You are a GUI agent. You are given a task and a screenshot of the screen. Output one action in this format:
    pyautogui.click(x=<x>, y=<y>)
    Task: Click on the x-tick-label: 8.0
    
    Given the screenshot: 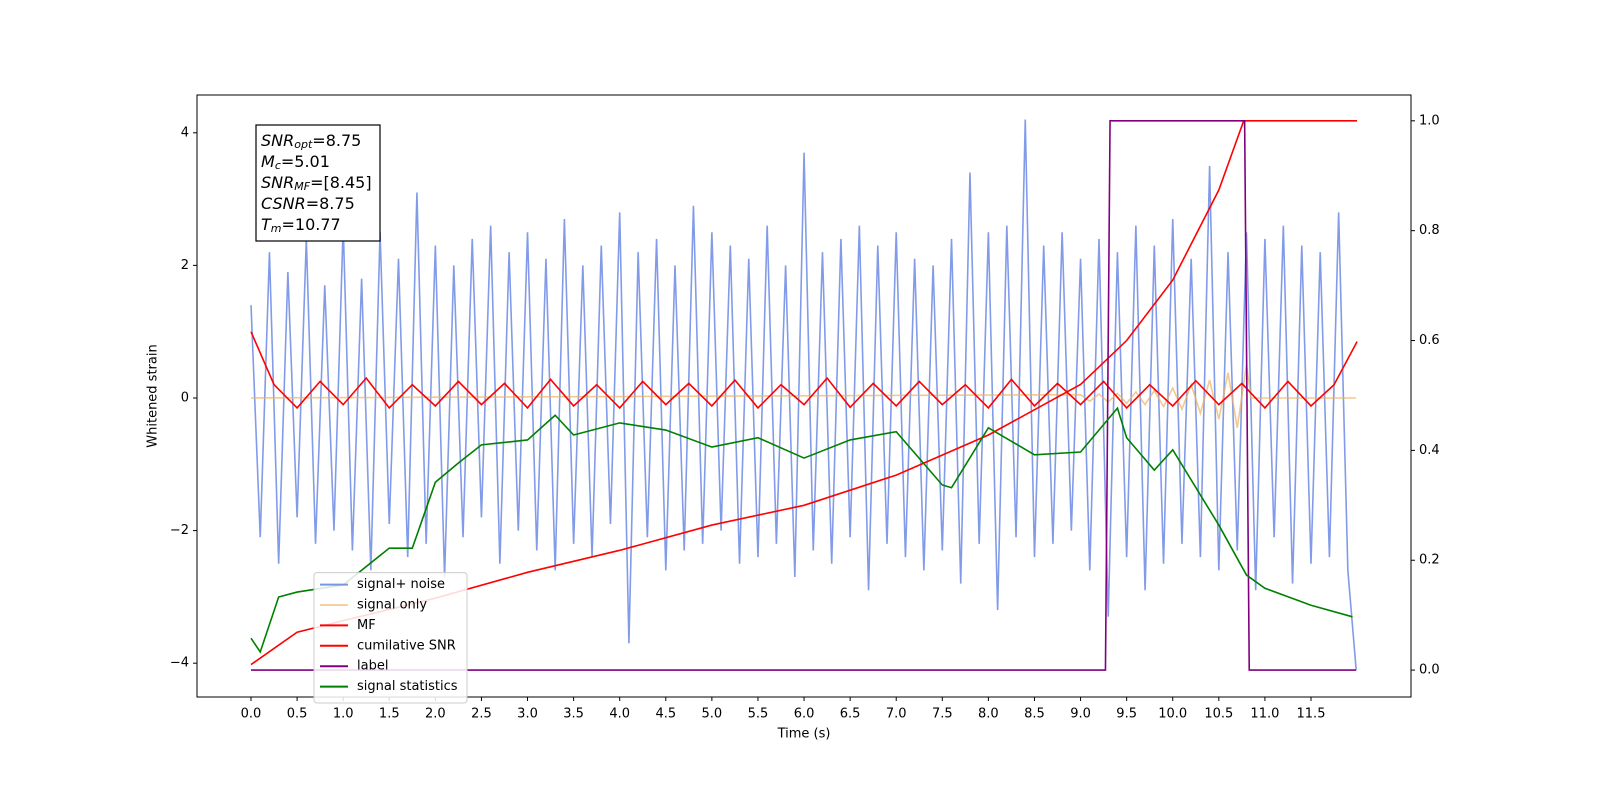 What is the action you would take?
    pyautogui.click(x=988, y=714)
    